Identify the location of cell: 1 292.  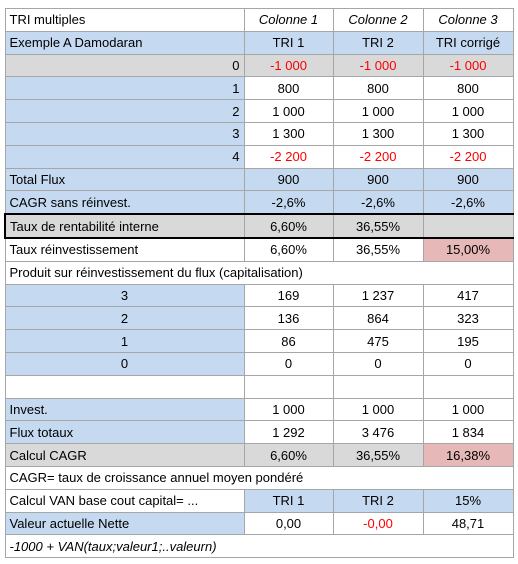
(288, 432).